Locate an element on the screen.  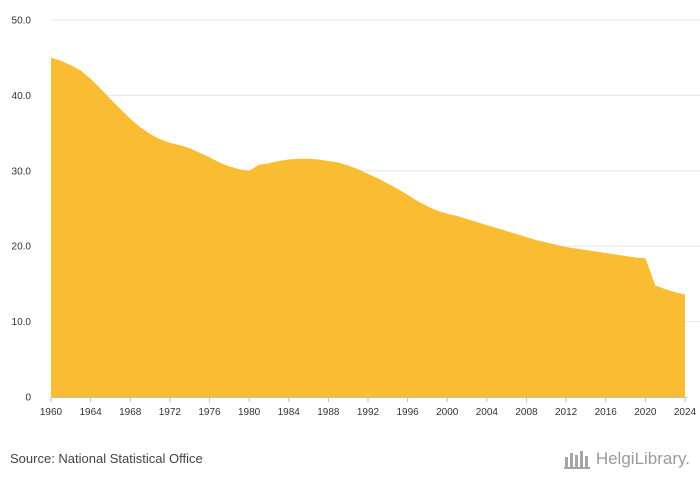
y-axis-tick-labels: 0 10.0 20.0 30.0 40.0 50.0 is located at coordinates (22, 210).